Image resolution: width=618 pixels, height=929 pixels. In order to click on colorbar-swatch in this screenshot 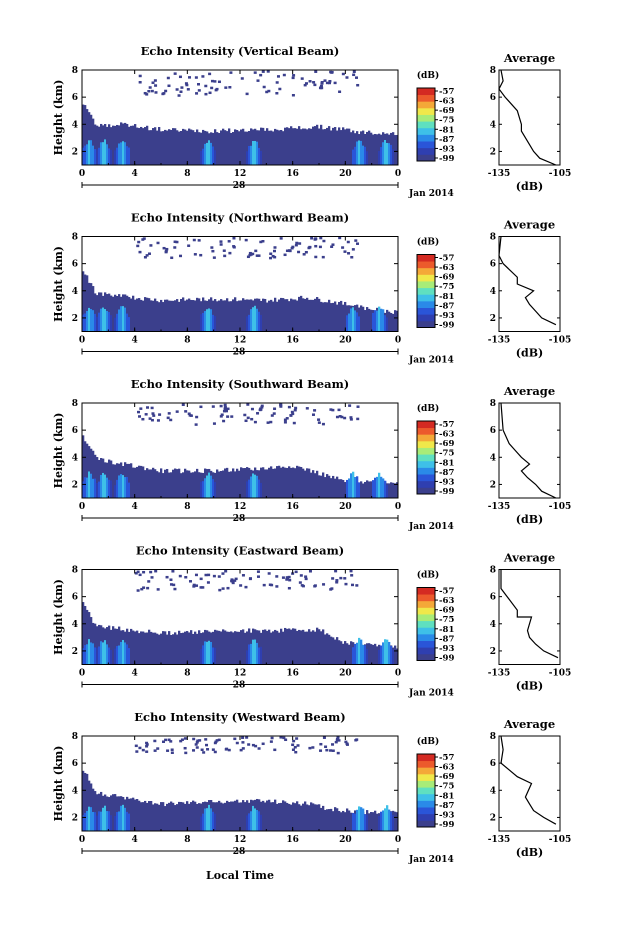, I will do `click(426, 291)`.